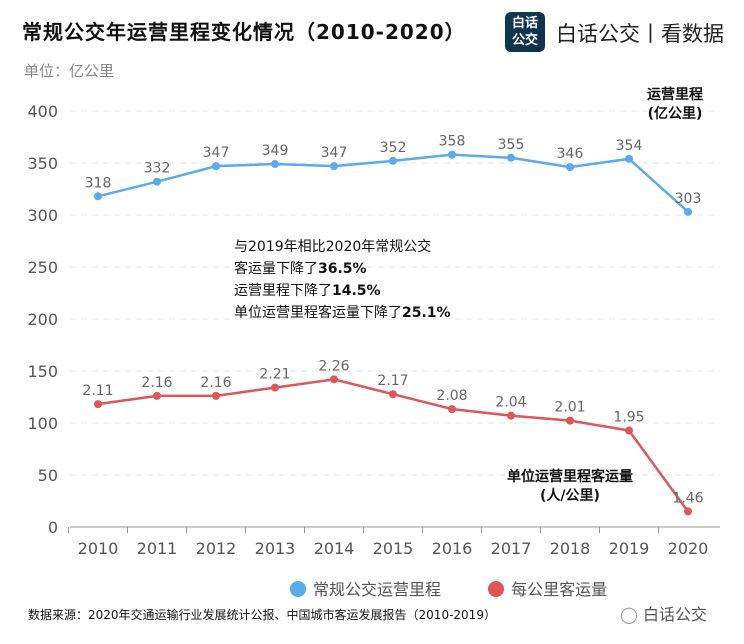  Describe the element at coordinates (451, 396) in the screenshot. I see `data-label: 2.08` at that location.